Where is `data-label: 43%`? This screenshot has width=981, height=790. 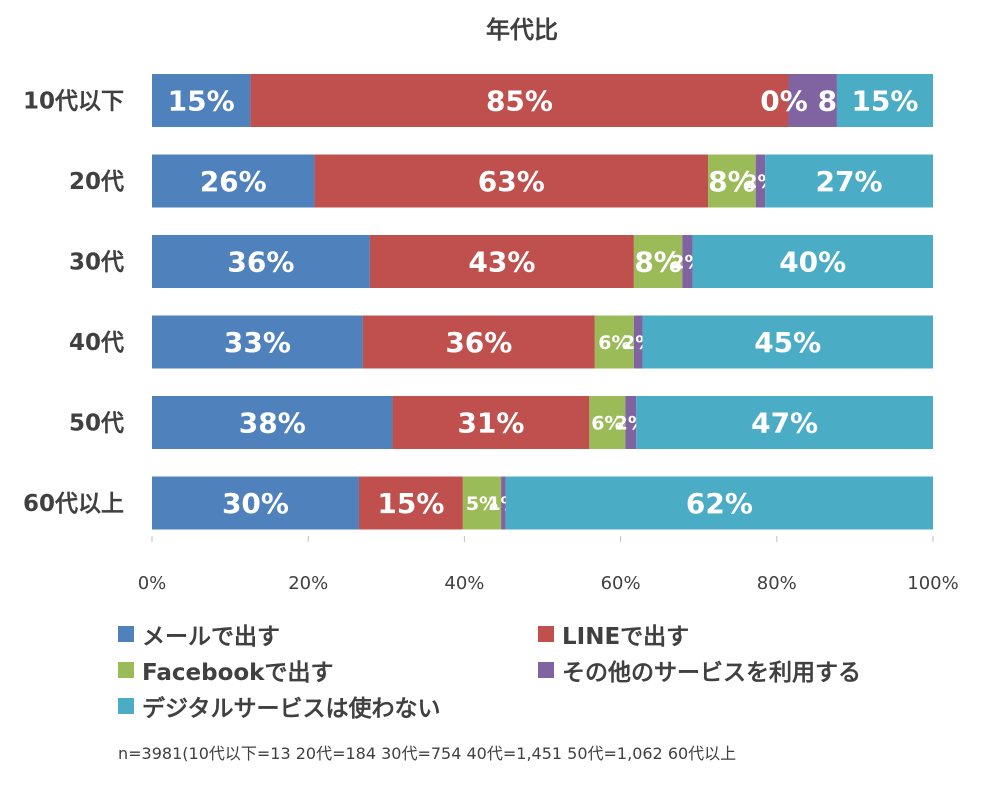 data-label: 43% is located at coordinates (501, 262).